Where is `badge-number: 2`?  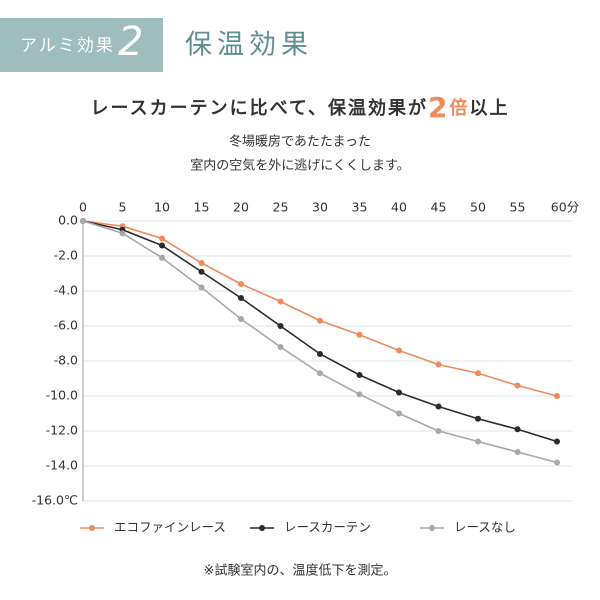 badge-number: 2 is located at coordinates (130, 42).